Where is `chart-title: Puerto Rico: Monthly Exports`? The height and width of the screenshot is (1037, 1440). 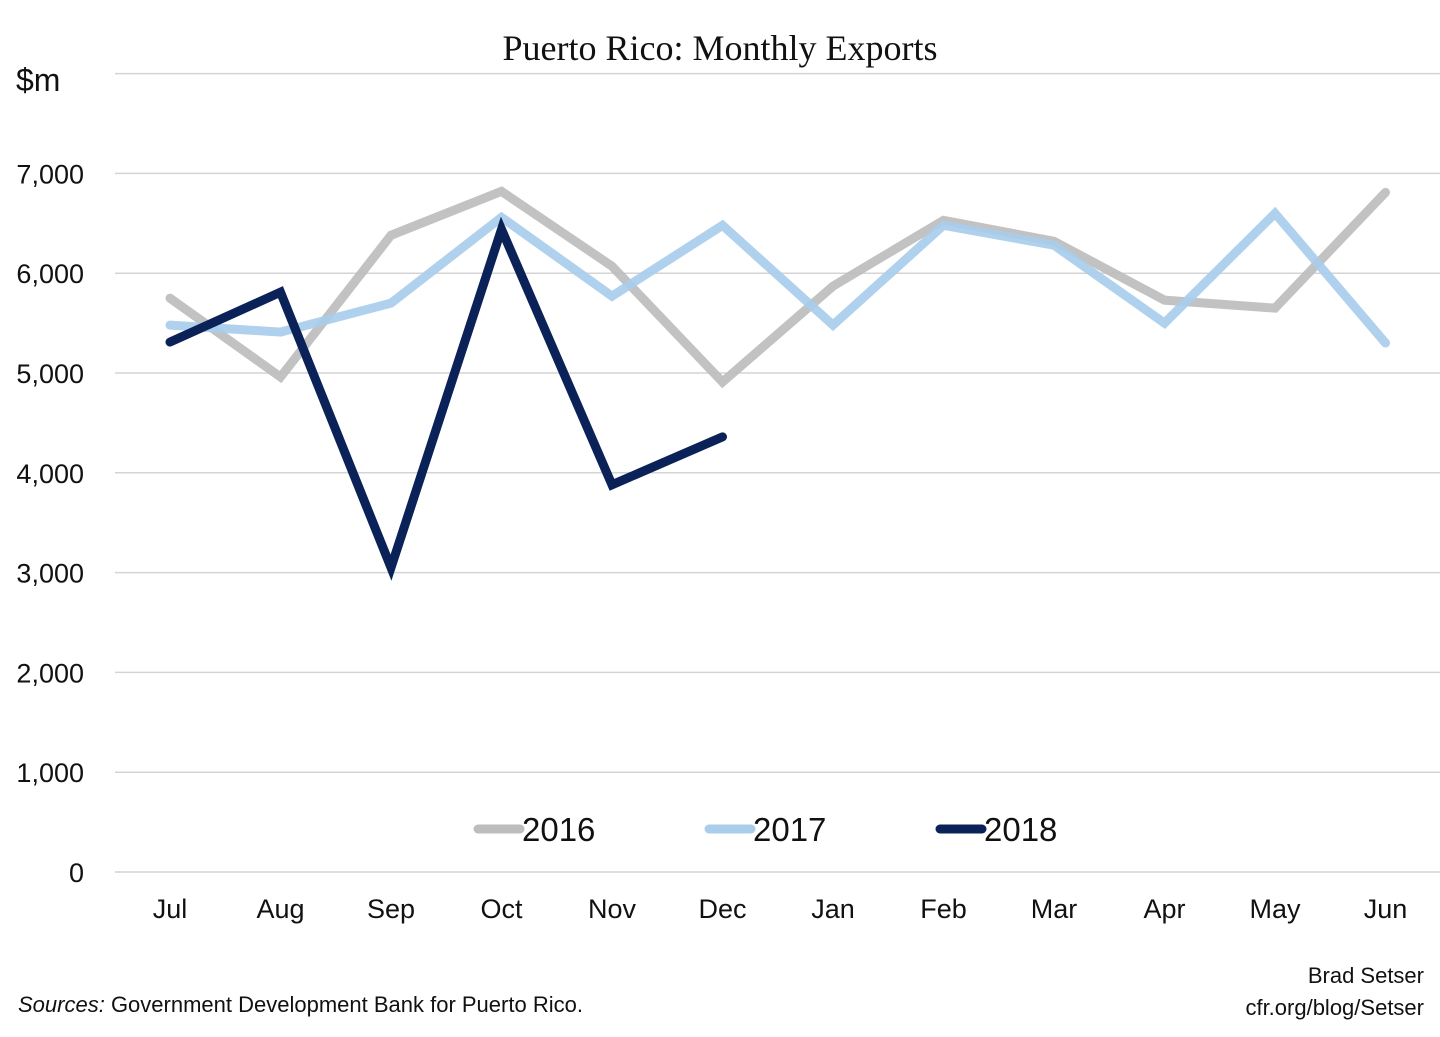
chart-title: Puerto Rico: Monthly Exports is located at coordinates (720, 48).